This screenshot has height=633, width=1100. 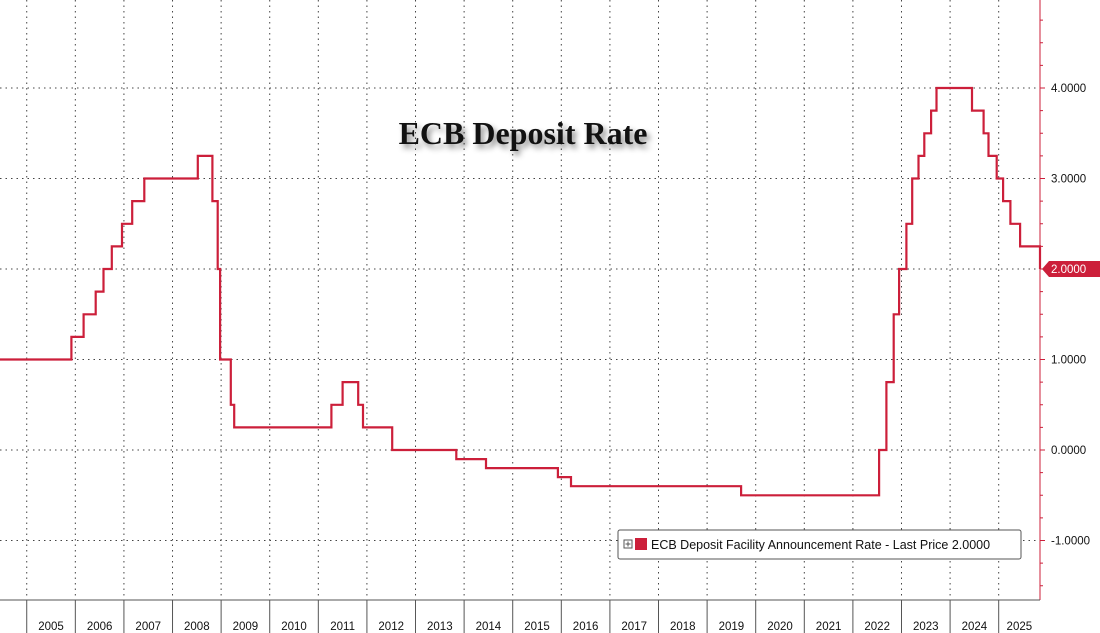 What do you see at coordinates (1068, 89) in the screenshot?
I see `y-tick-label: 4.0000` at bounding box center [1068, 89].